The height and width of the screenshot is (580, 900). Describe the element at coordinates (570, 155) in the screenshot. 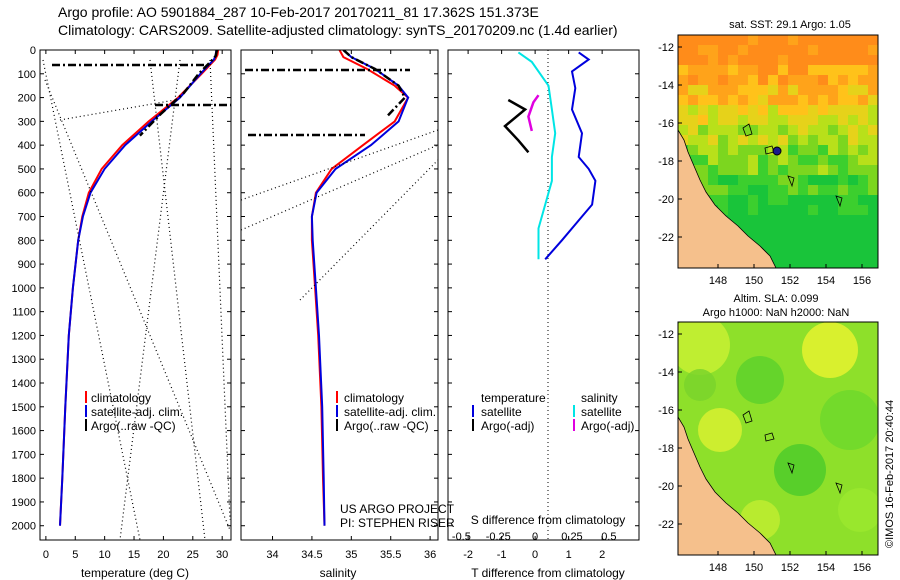

I see `difference-series-t-satellite` at that location.